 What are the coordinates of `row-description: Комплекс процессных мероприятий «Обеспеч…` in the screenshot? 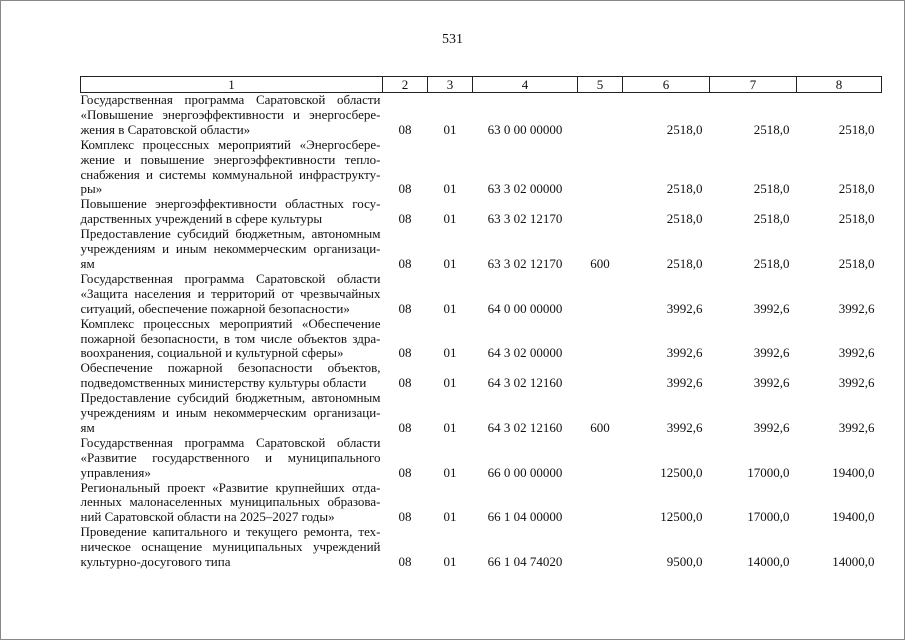 It's located at (231, 339).